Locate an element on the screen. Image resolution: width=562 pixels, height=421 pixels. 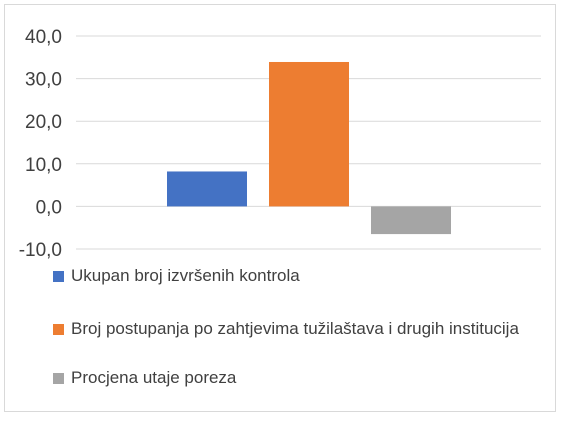
y-tick-label: 40,0 is located at coordinates (43, 37).